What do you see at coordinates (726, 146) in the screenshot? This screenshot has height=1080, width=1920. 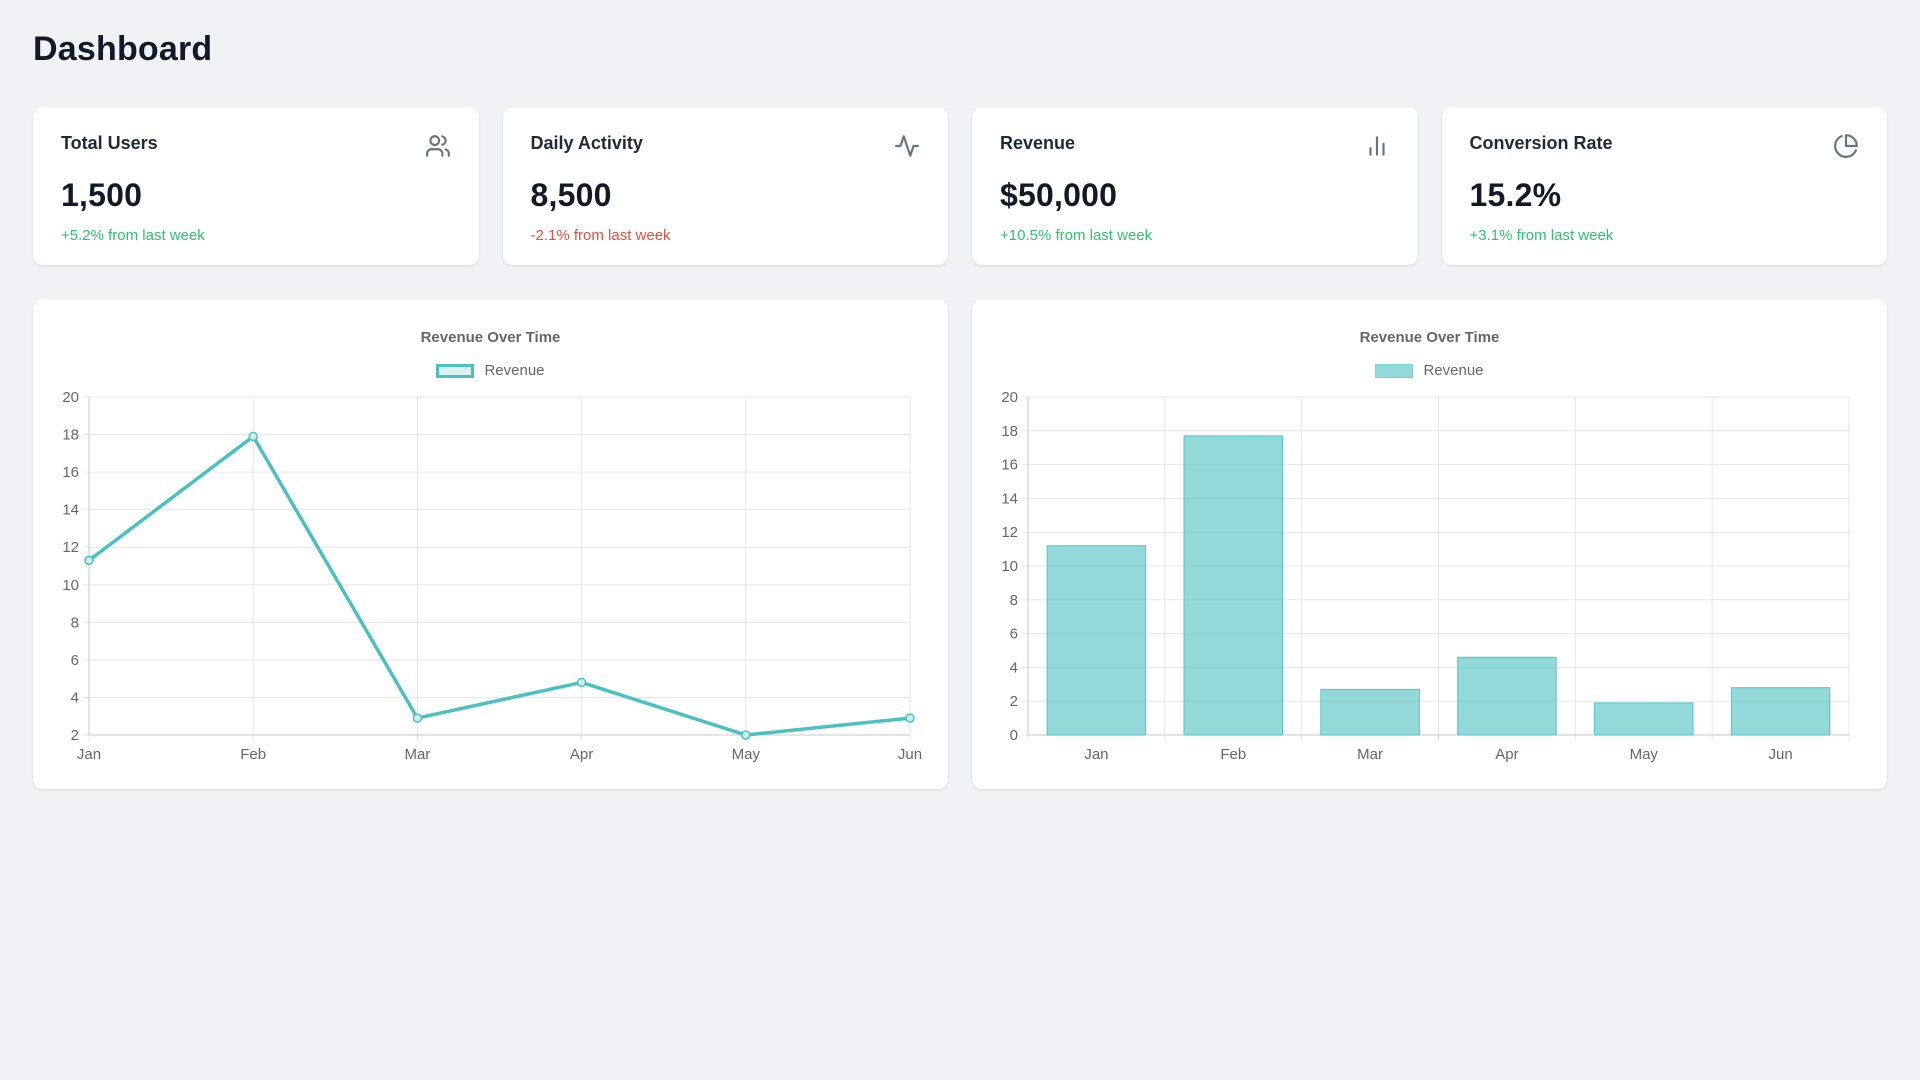 I see `stat-card-header: Daily Activity` at bounding box center [726, 146].